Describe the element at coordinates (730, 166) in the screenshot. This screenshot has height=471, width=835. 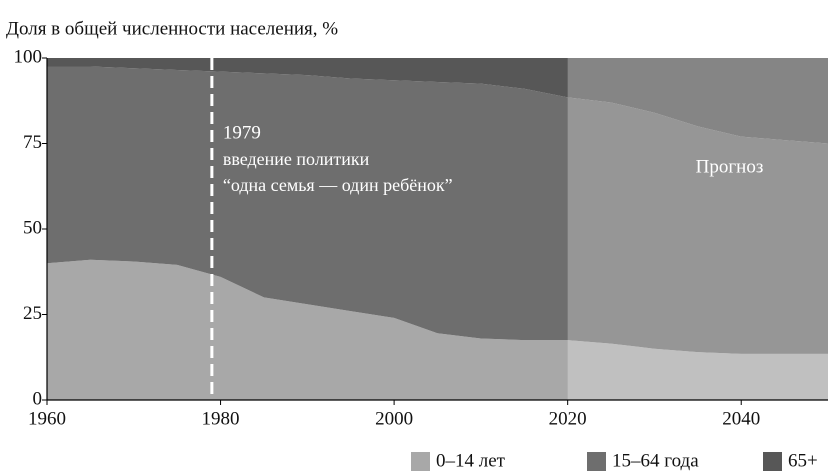
I see `forecast-label: Прогноз` at that location.